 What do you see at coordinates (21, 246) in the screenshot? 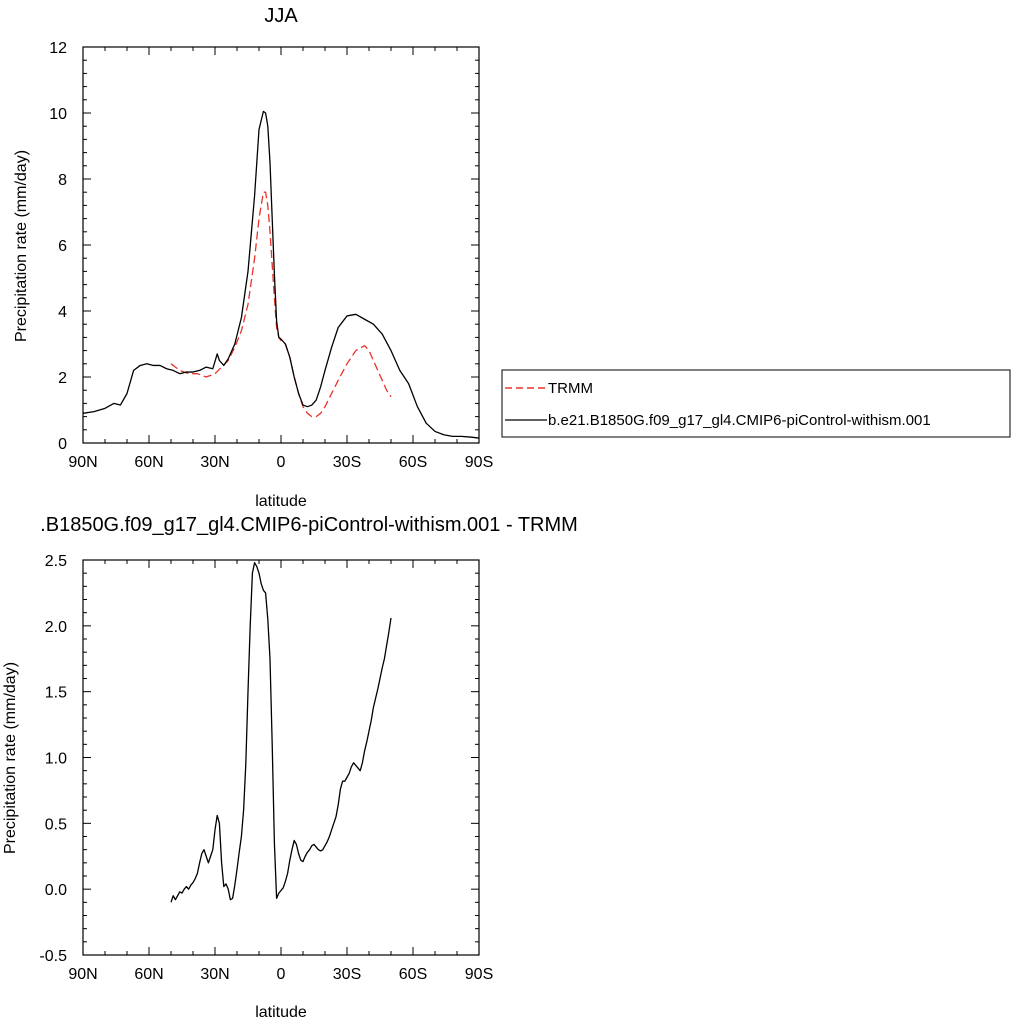
I see `top-y-axis-label: Precipitation rate (mm/day)` at bounding box center [21, 246].